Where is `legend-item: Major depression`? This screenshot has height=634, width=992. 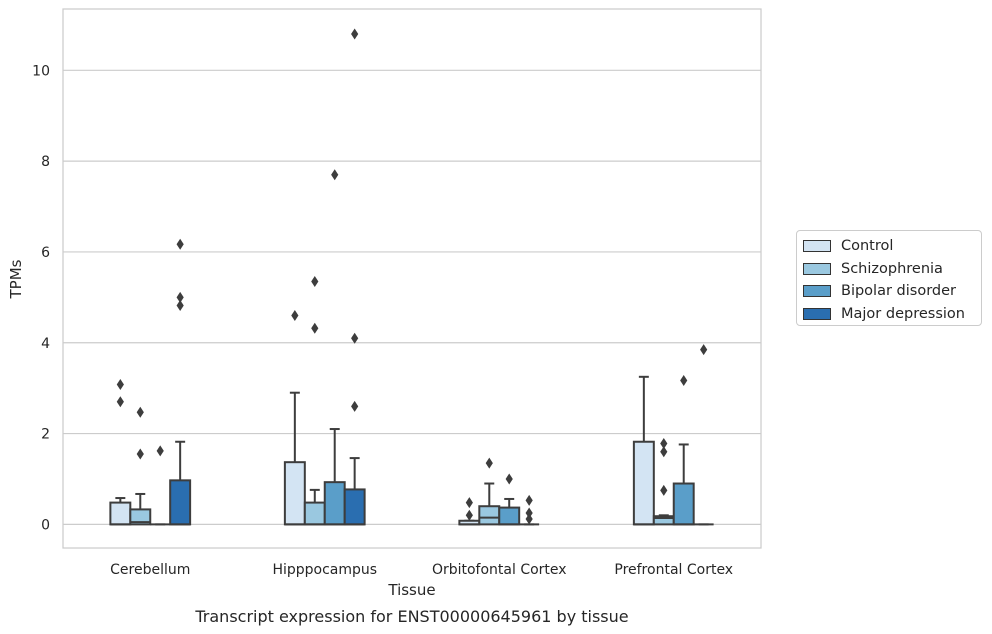 legend-item: Major depression is located at coordinates (892, 314).